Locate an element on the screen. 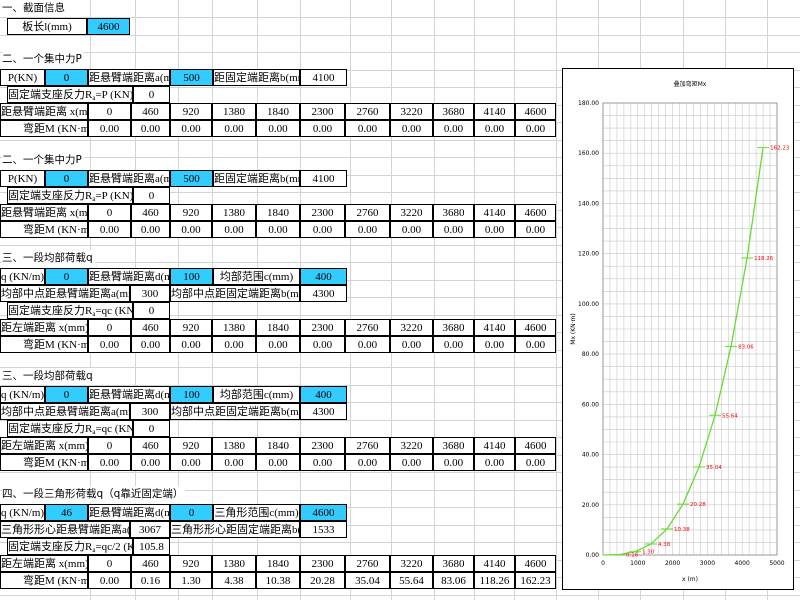 The width and height of the screenshot is (800, 600). a-label: 均部中点距悬臂端距离a(mm) is located at coordinates (70, 293).